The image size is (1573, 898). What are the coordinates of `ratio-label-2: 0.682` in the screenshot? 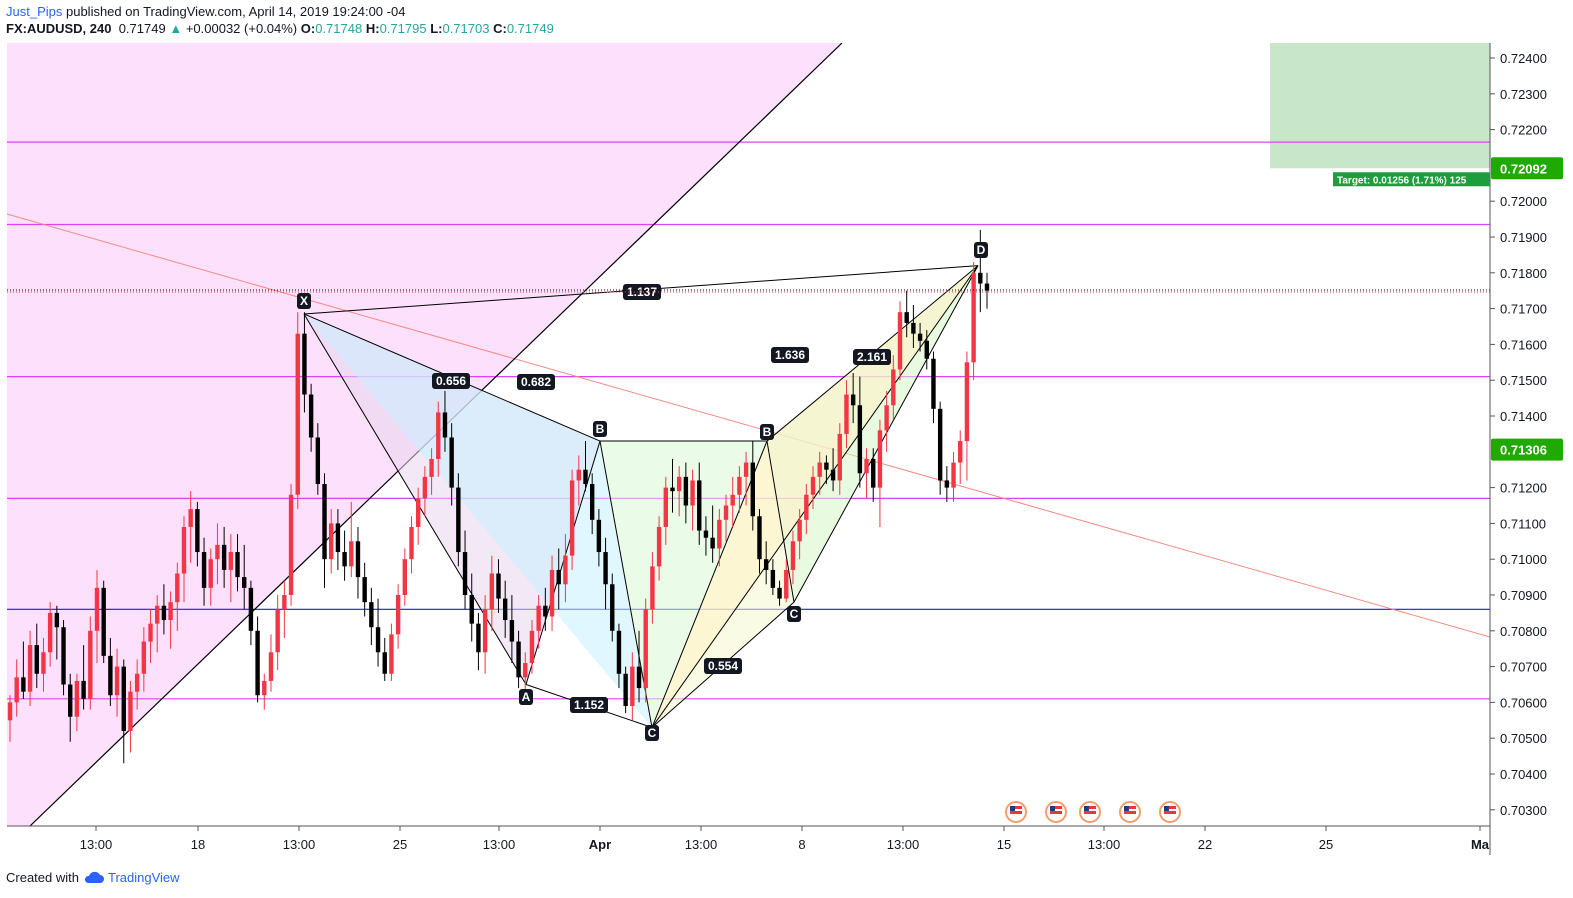 It's located at (536, 382).